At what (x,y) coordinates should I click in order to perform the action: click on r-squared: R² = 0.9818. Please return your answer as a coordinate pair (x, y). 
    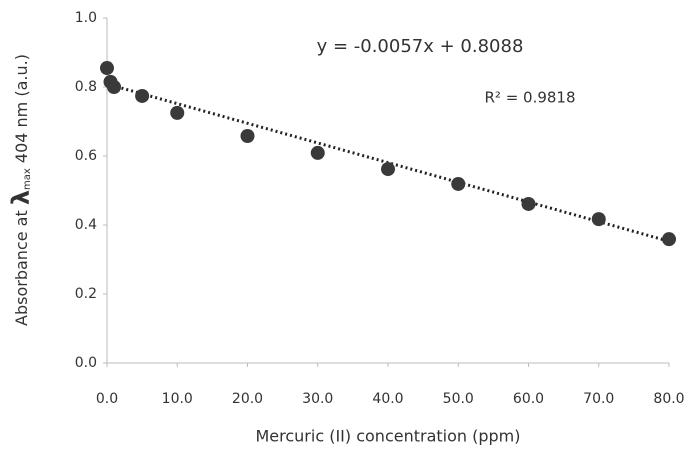
    Looking at the image, I should click on (529, 98).